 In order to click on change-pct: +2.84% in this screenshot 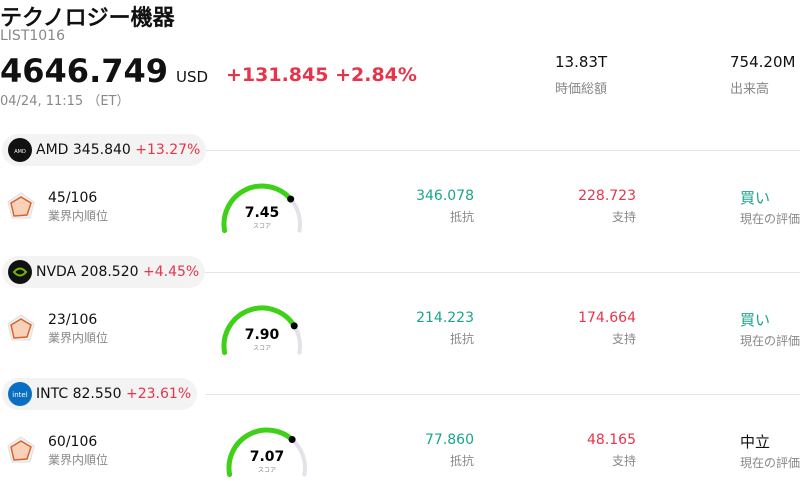, I will do `click(376, 75)`.